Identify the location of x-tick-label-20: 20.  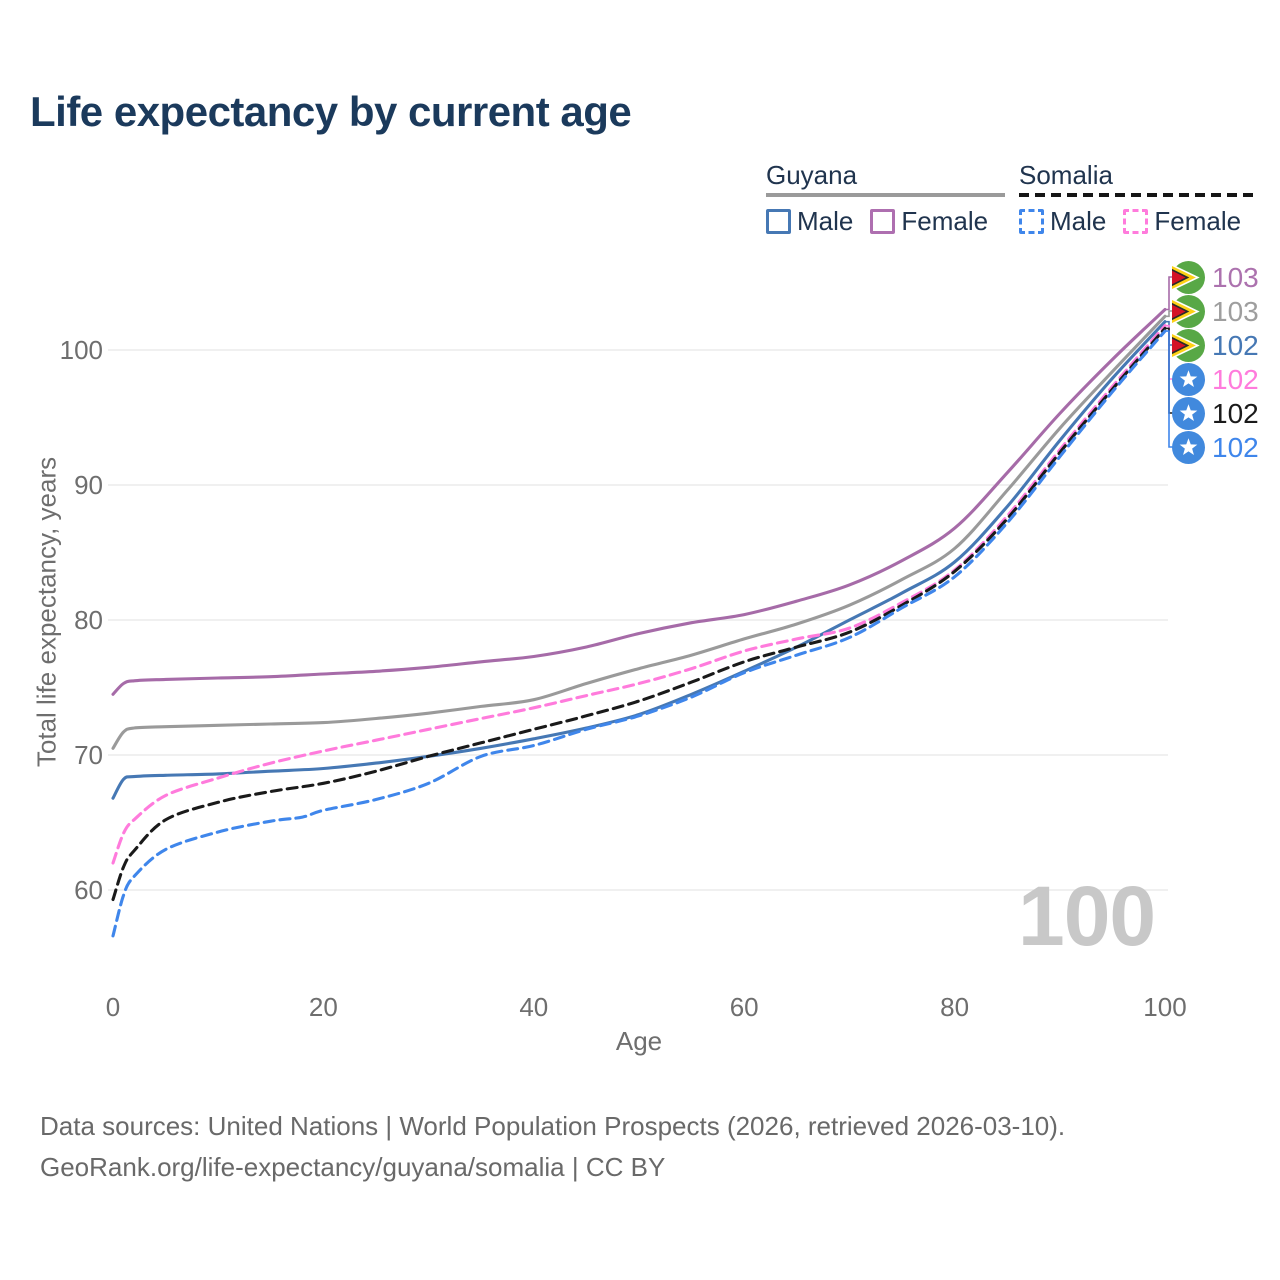
(323, 1007).